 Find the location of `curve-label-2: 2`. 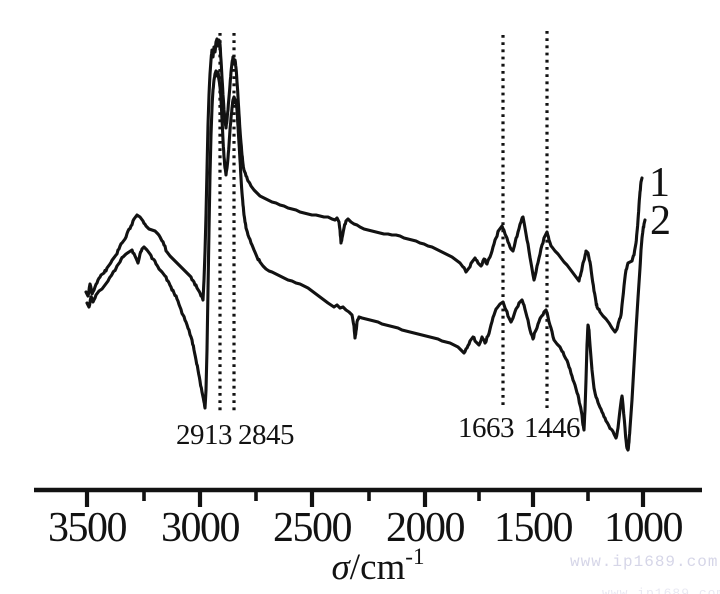

curve-label-2: 2 is located at coordinates (660, 221).